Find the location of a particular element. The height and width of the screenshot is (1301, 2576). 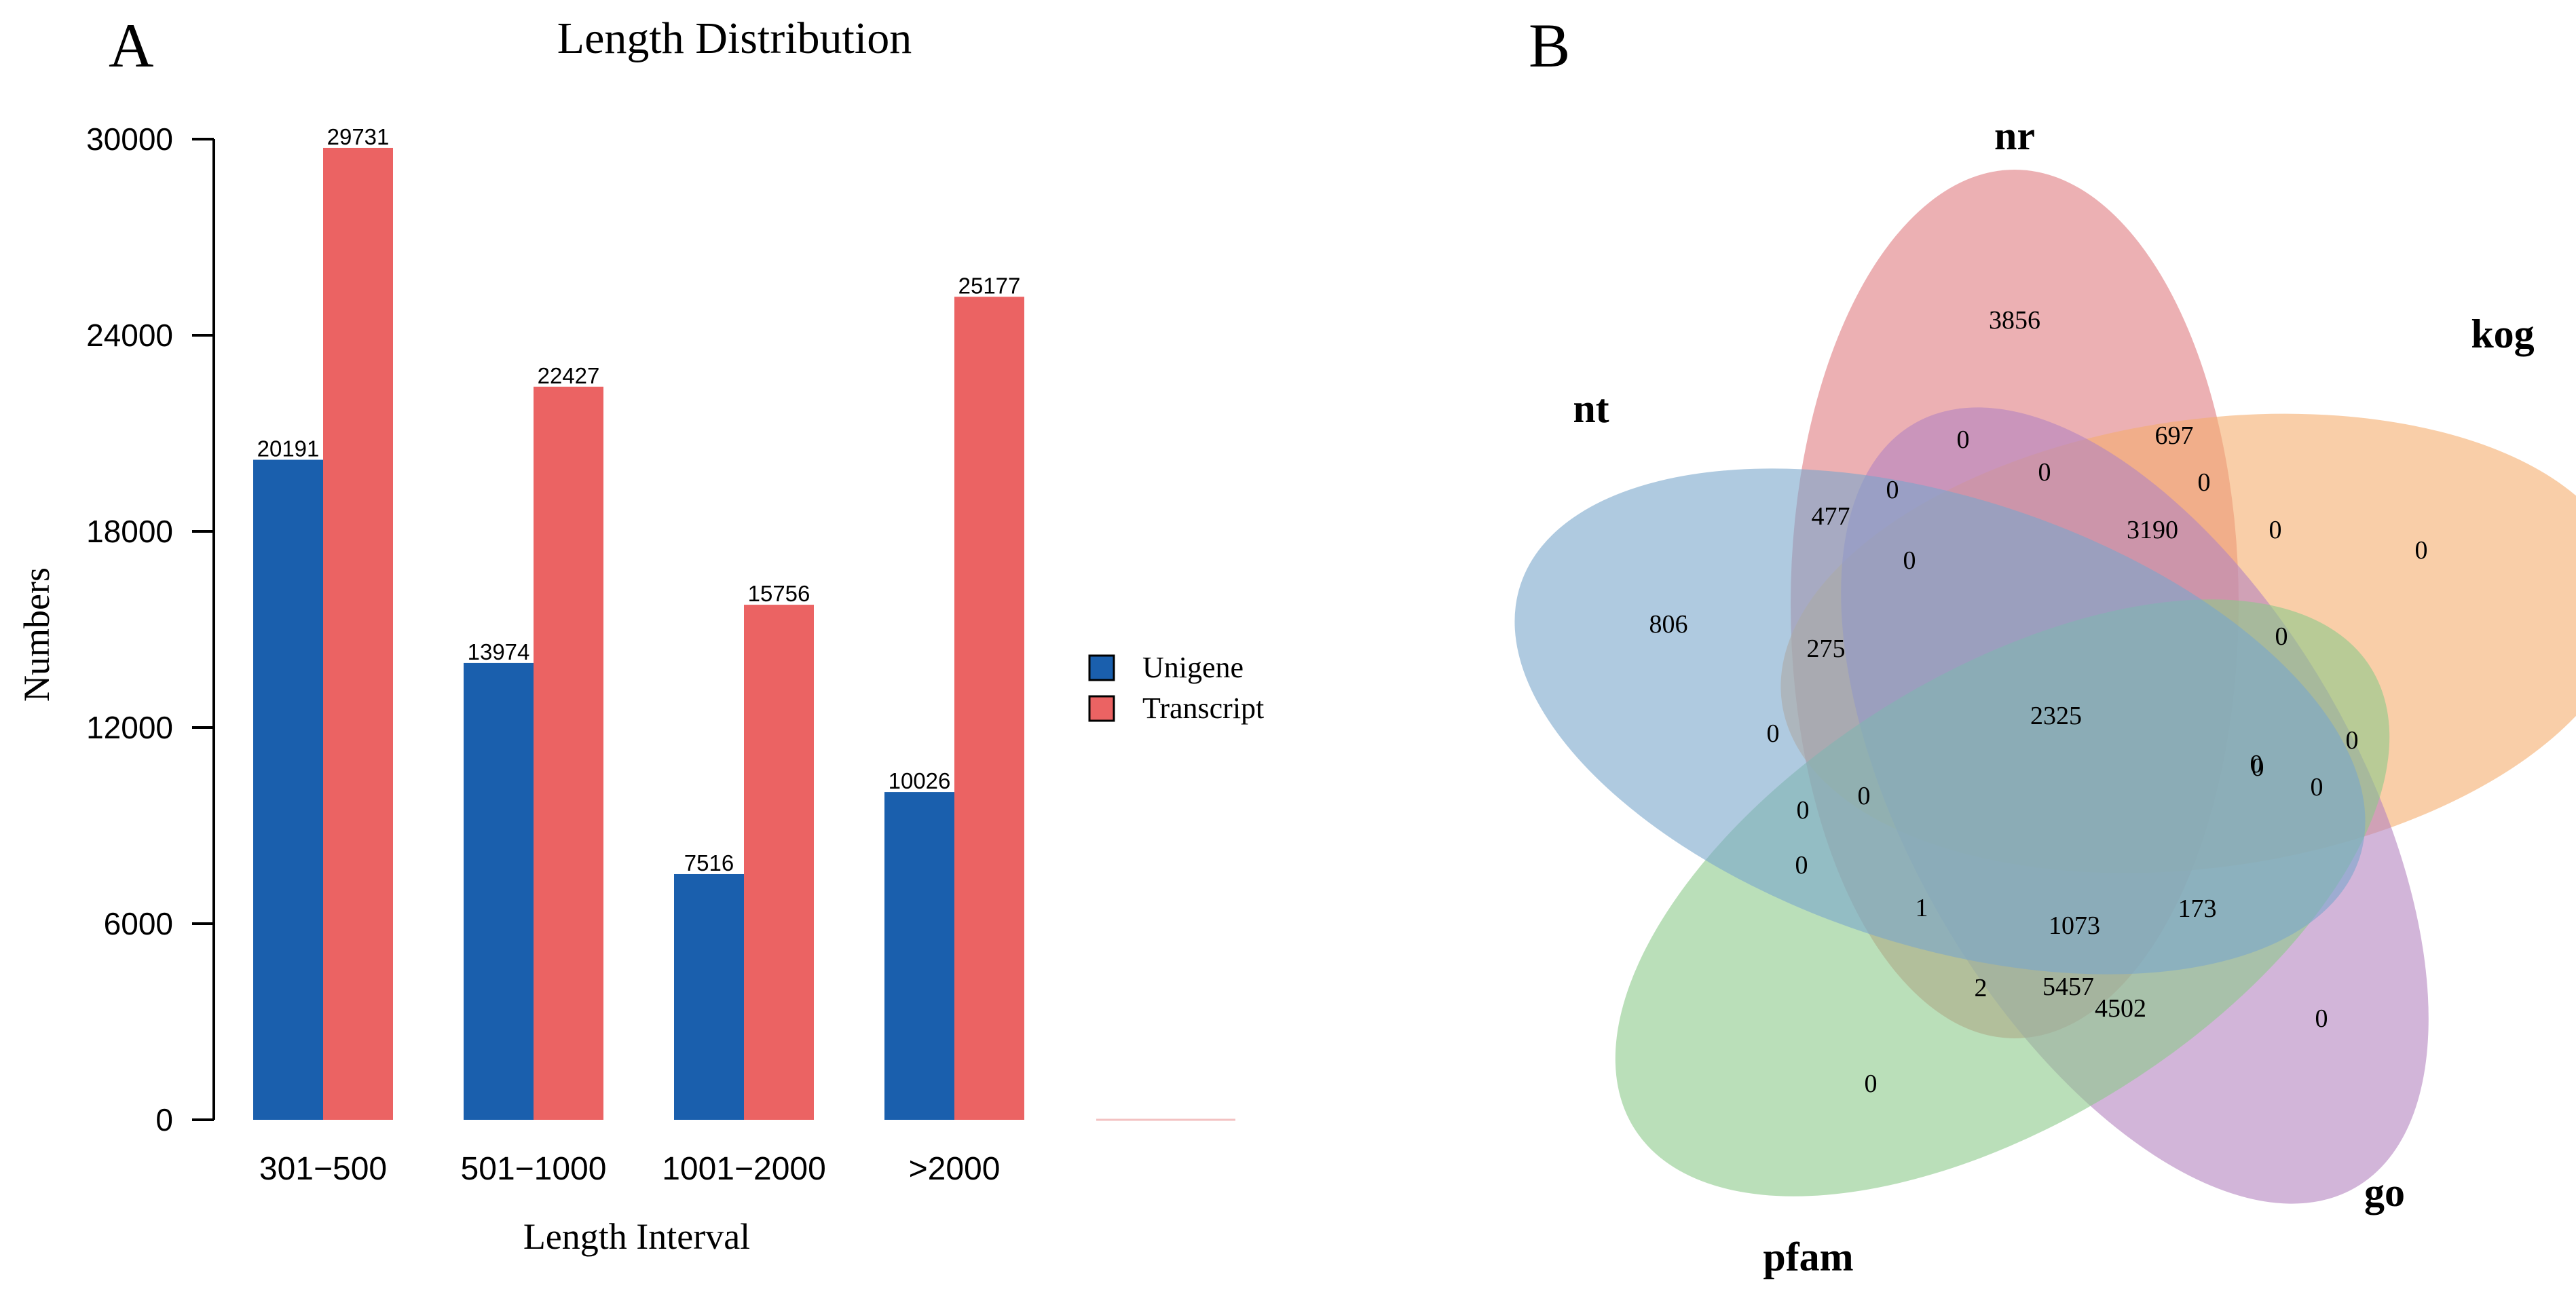

venn-region-count: 806 is located at coordinates (1669, 624).